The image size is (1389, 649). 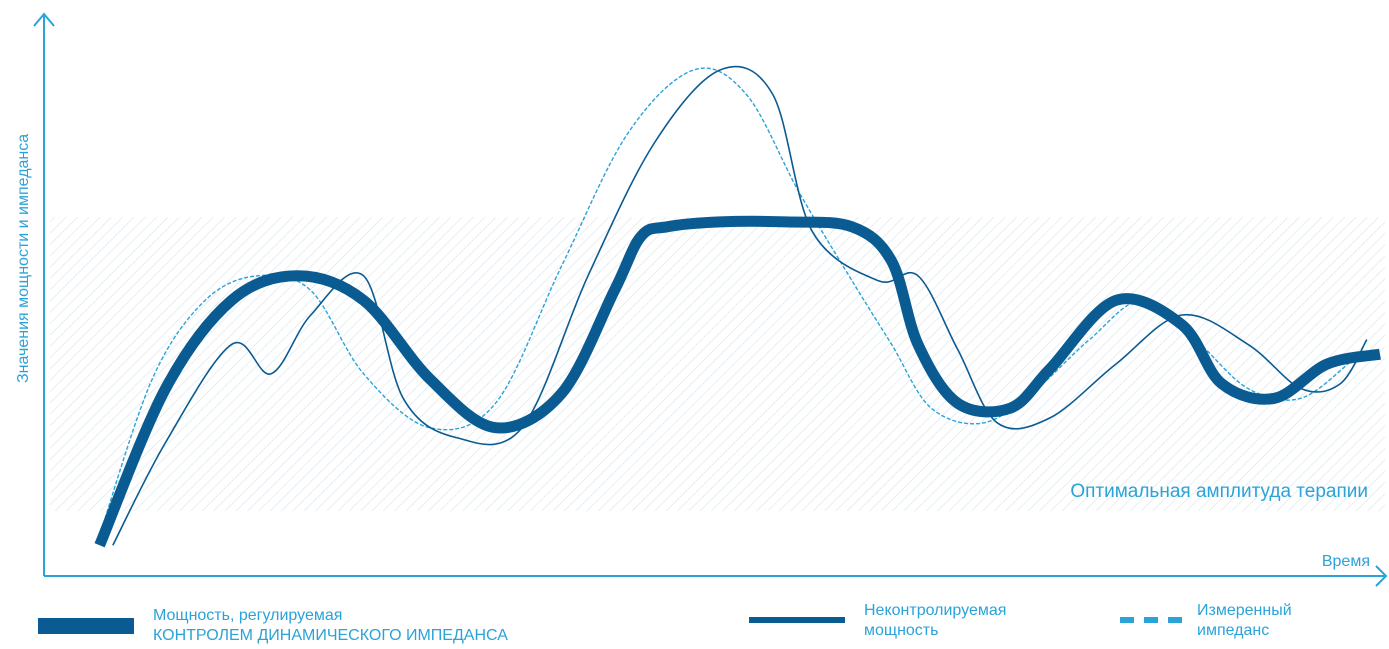 What do you see at coordinates (1233, 630) in the screenshot?
I see `legend-label-impedance-line2: импеданс` at bounding box center [1233, 630].